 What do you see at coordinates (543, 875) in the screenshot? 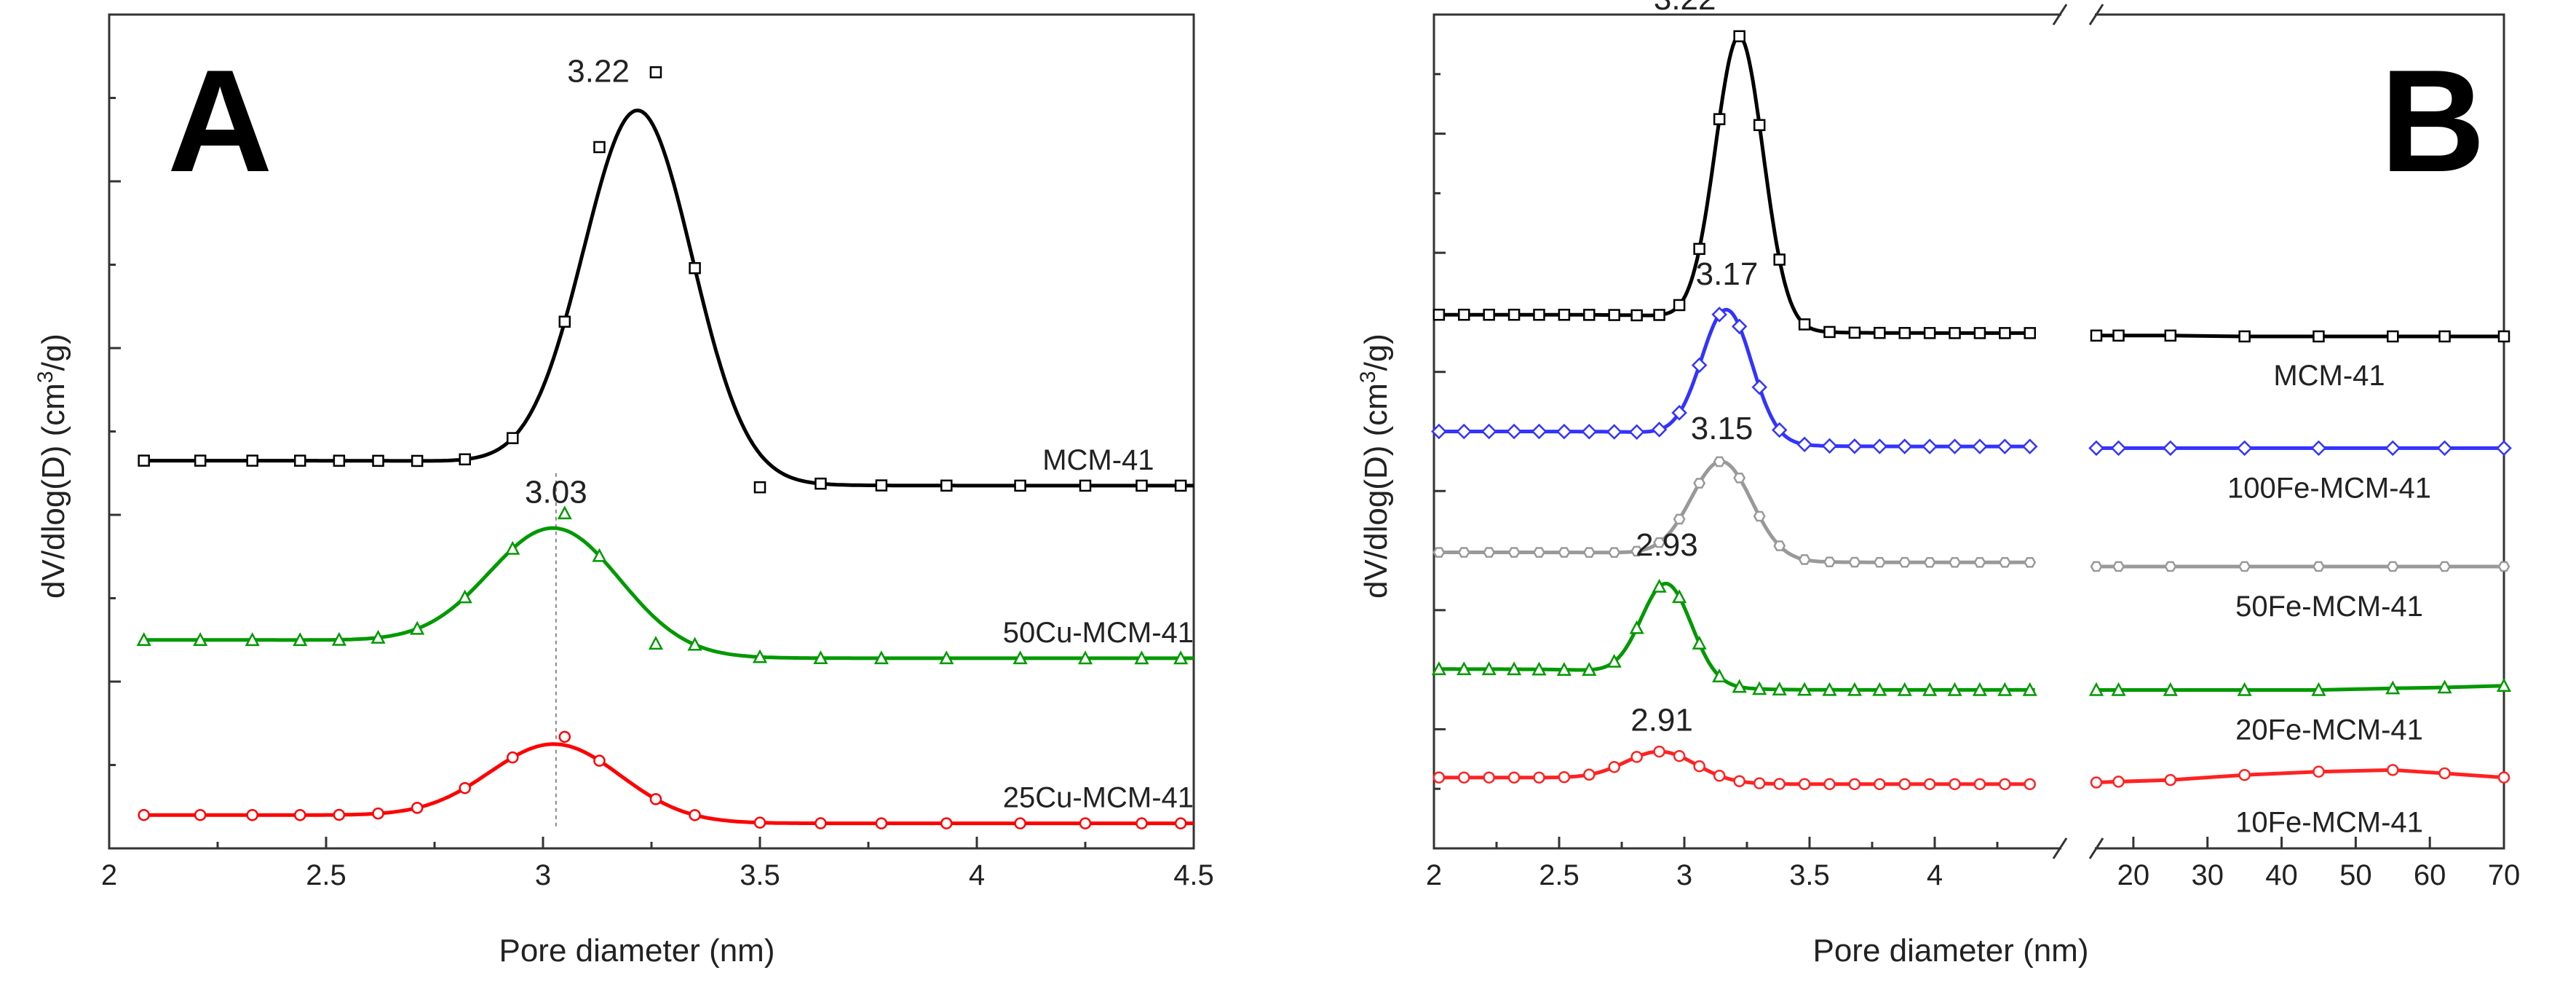
I see `panel-a-x-tick-label: 3` at bounding box center [543, 875].